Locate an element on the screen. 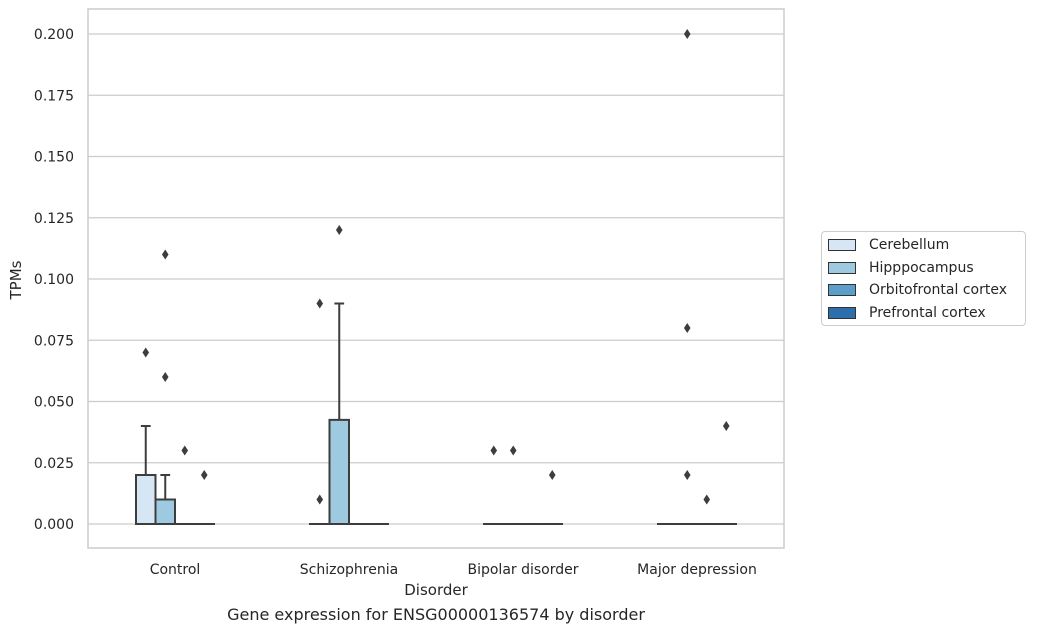 Image resolution: width=1037 pixels, height=634 pixels. y-tick-label: 0.100 is located at coordinates (54, 280).